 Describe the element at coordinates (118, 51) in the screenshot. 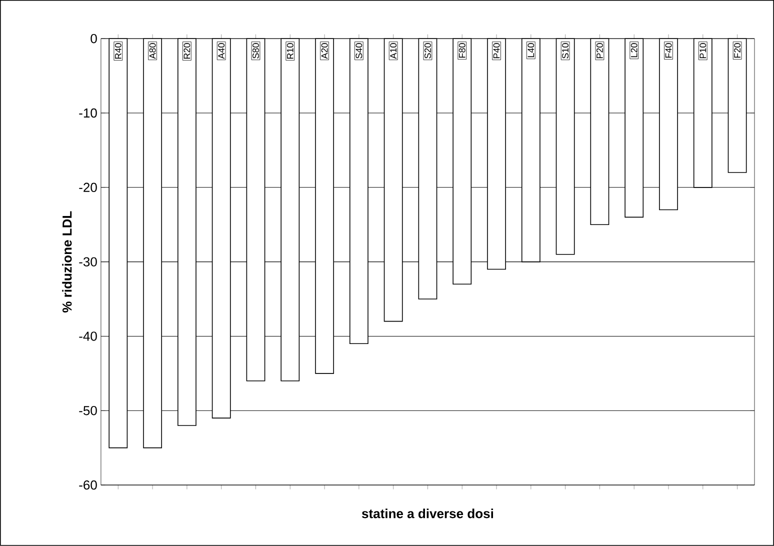

I see `x-tick-label: R40` at that location.